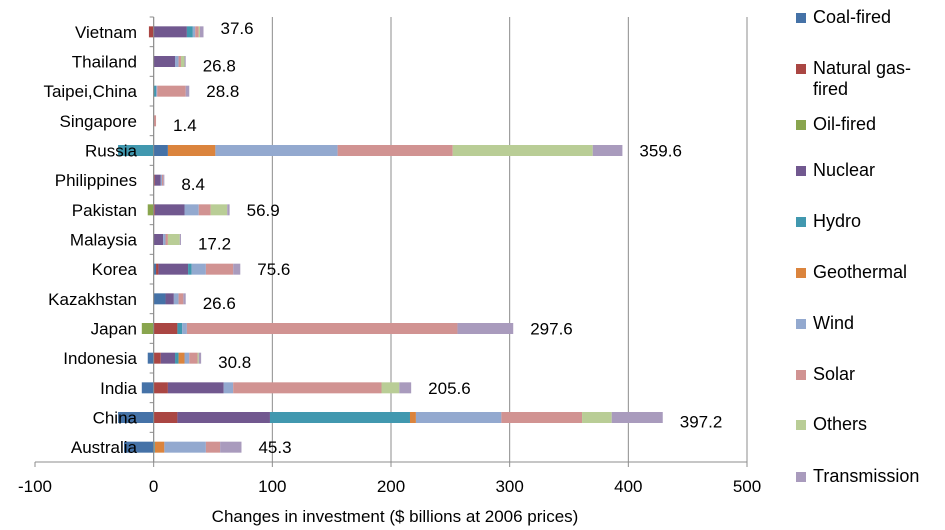 This screenshot has height=530, width=945. I want to click on category-label: Vietnam, so click(106, 32).